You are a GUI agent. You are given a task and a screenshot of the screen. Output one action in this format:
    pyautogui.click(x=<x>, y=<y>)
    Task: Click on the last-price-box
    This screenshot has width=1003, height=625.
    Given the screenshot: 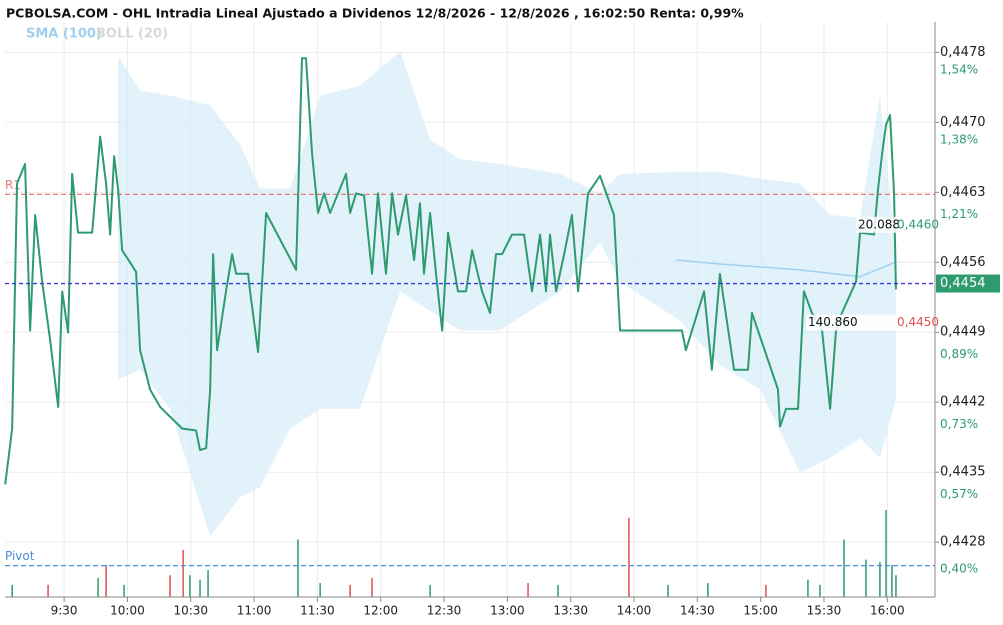 What is the action you would take?
    pyautogui.click(x=968, y=283)
    